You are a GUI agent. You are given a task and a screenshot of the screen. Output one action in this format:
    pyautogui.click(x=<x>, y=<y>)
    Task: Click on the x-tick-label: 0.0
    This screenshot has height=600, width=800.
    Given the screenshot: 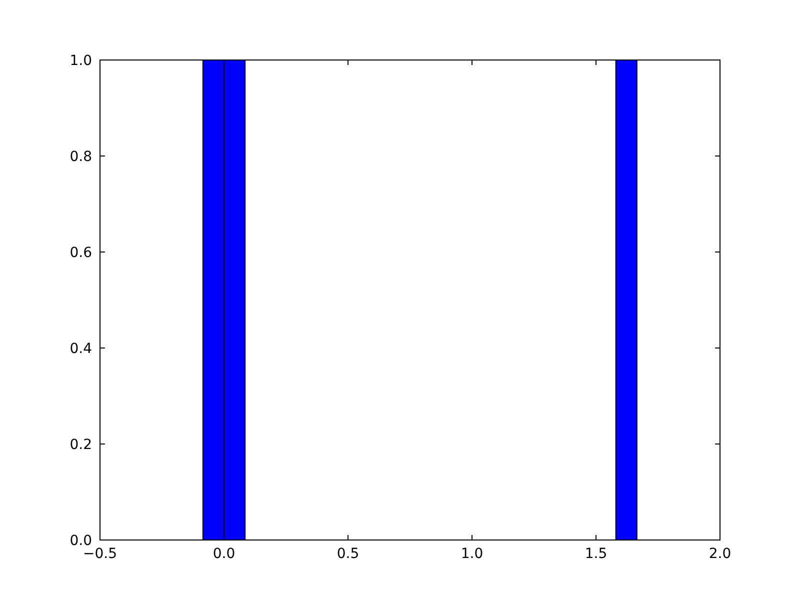 What is the action you would take?
    pyautogui.click(x=224, y=554)
    